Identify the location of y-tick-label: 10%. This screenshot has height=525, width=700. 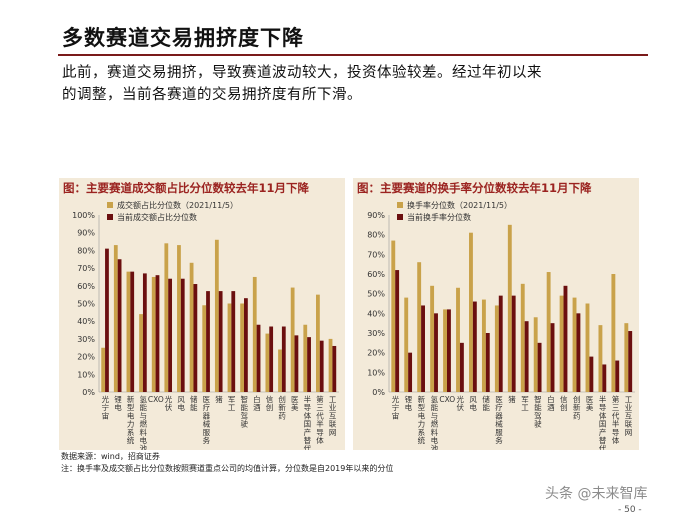
(86, 374).